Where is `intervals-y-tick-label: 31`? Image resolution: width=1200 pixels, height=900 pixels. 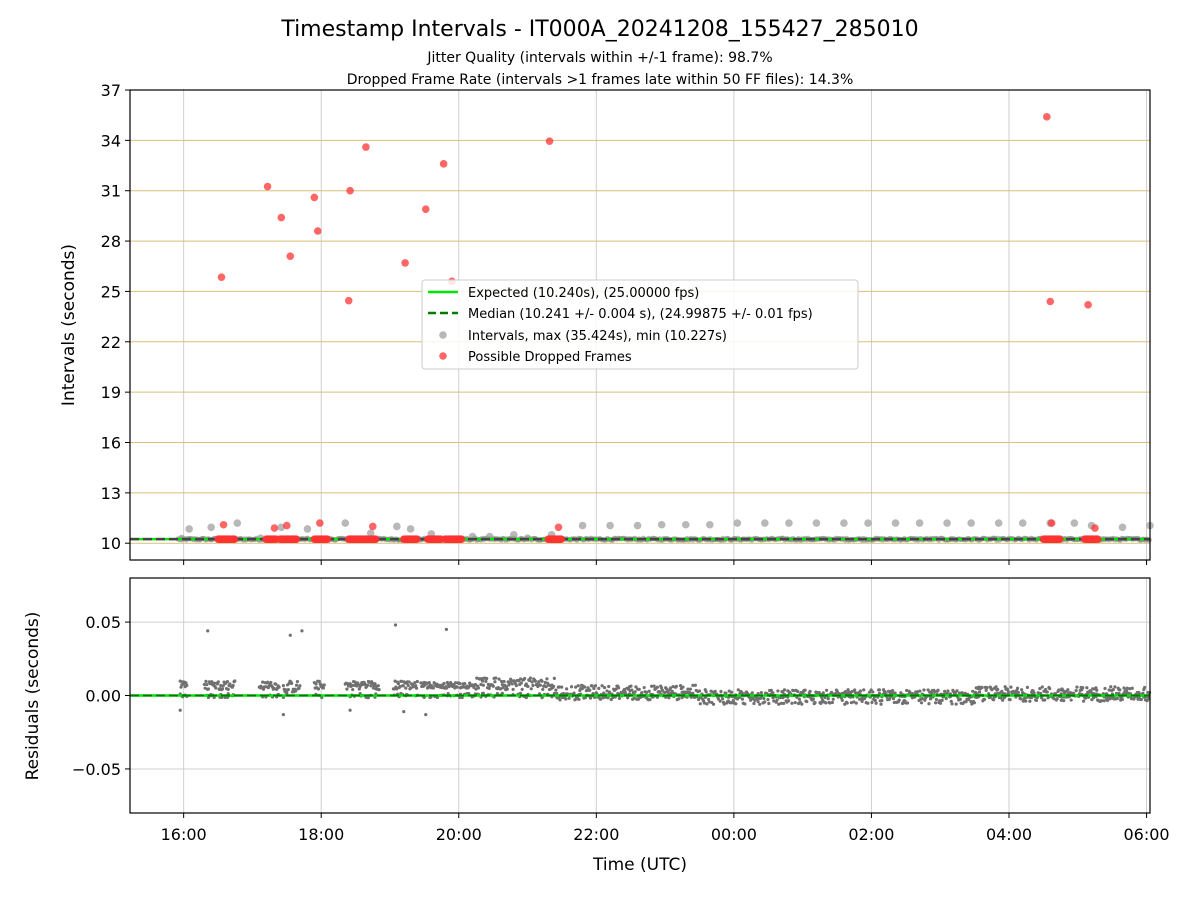 intervals-y-tick-label: 31 is located at coordinates (111, 191).